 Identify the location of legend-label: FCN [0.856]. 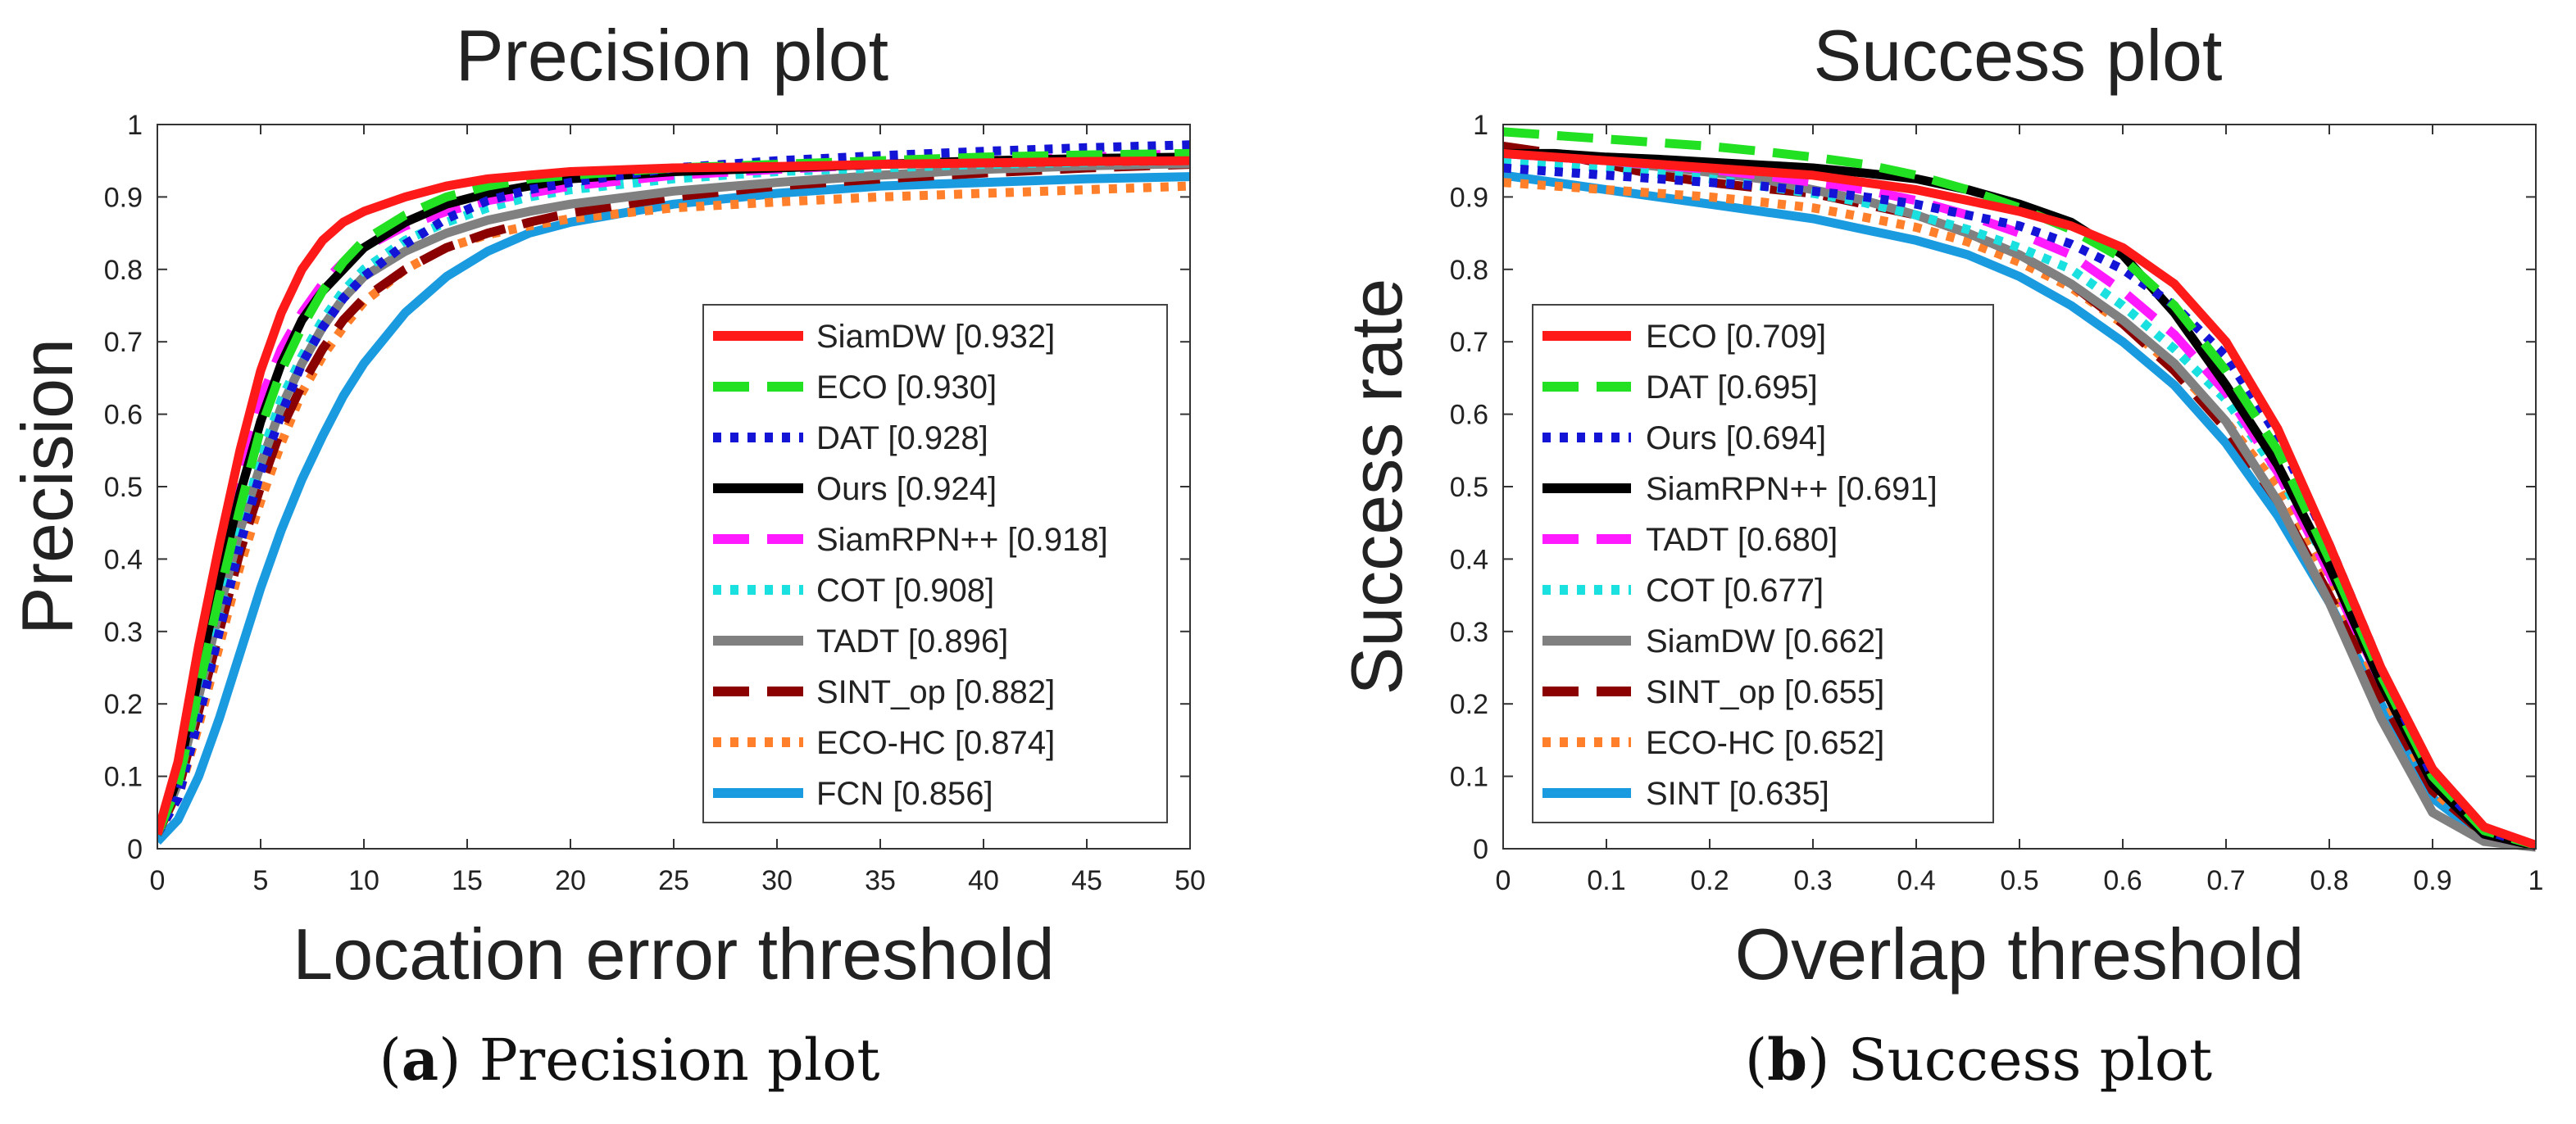
(904, 794).